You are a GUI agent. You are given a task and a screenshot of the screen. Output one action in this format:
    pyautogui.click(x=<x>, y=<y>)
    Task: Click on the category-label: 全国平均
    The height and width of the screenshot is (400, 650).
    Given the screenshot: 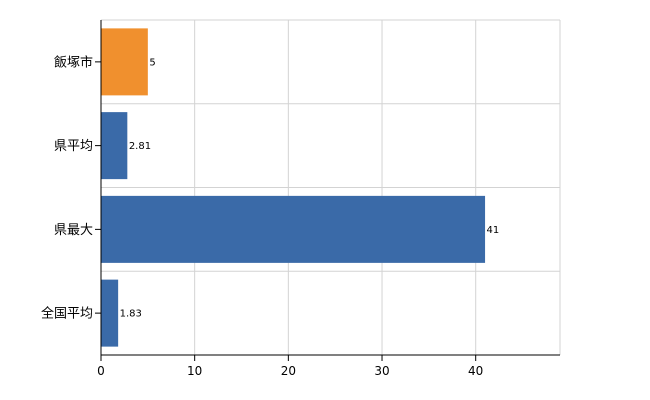 What is the action you would take?
    pyautogui.click(x=67, y=314)
    